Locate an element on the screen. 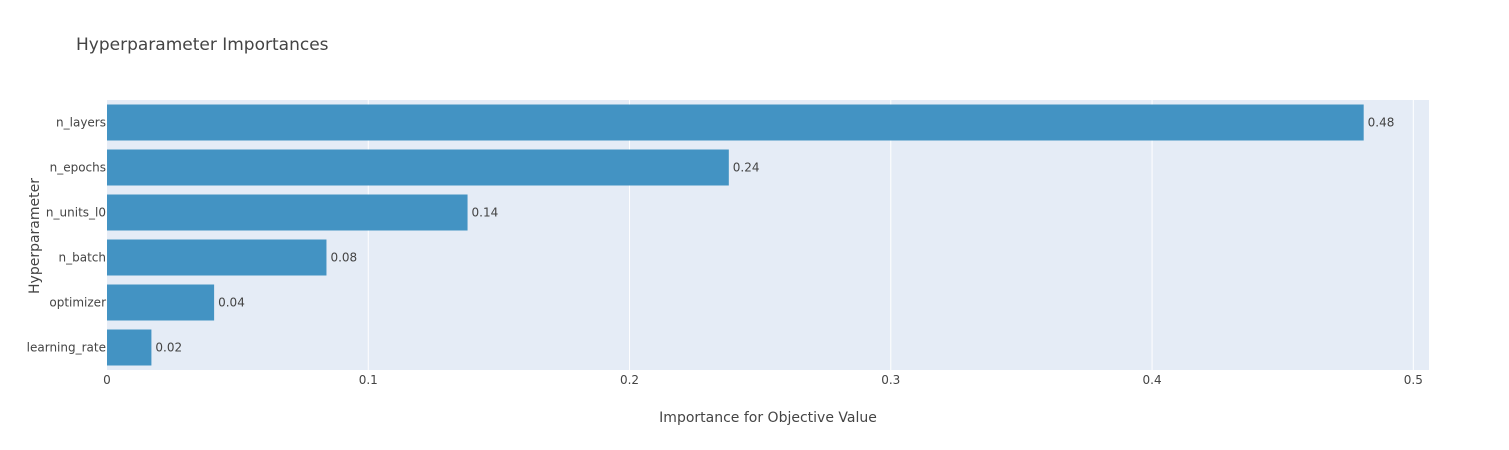 This screenshot has width=1509, height=450. bar-value-label: 0.48 is located at coordinates (1381, 123).